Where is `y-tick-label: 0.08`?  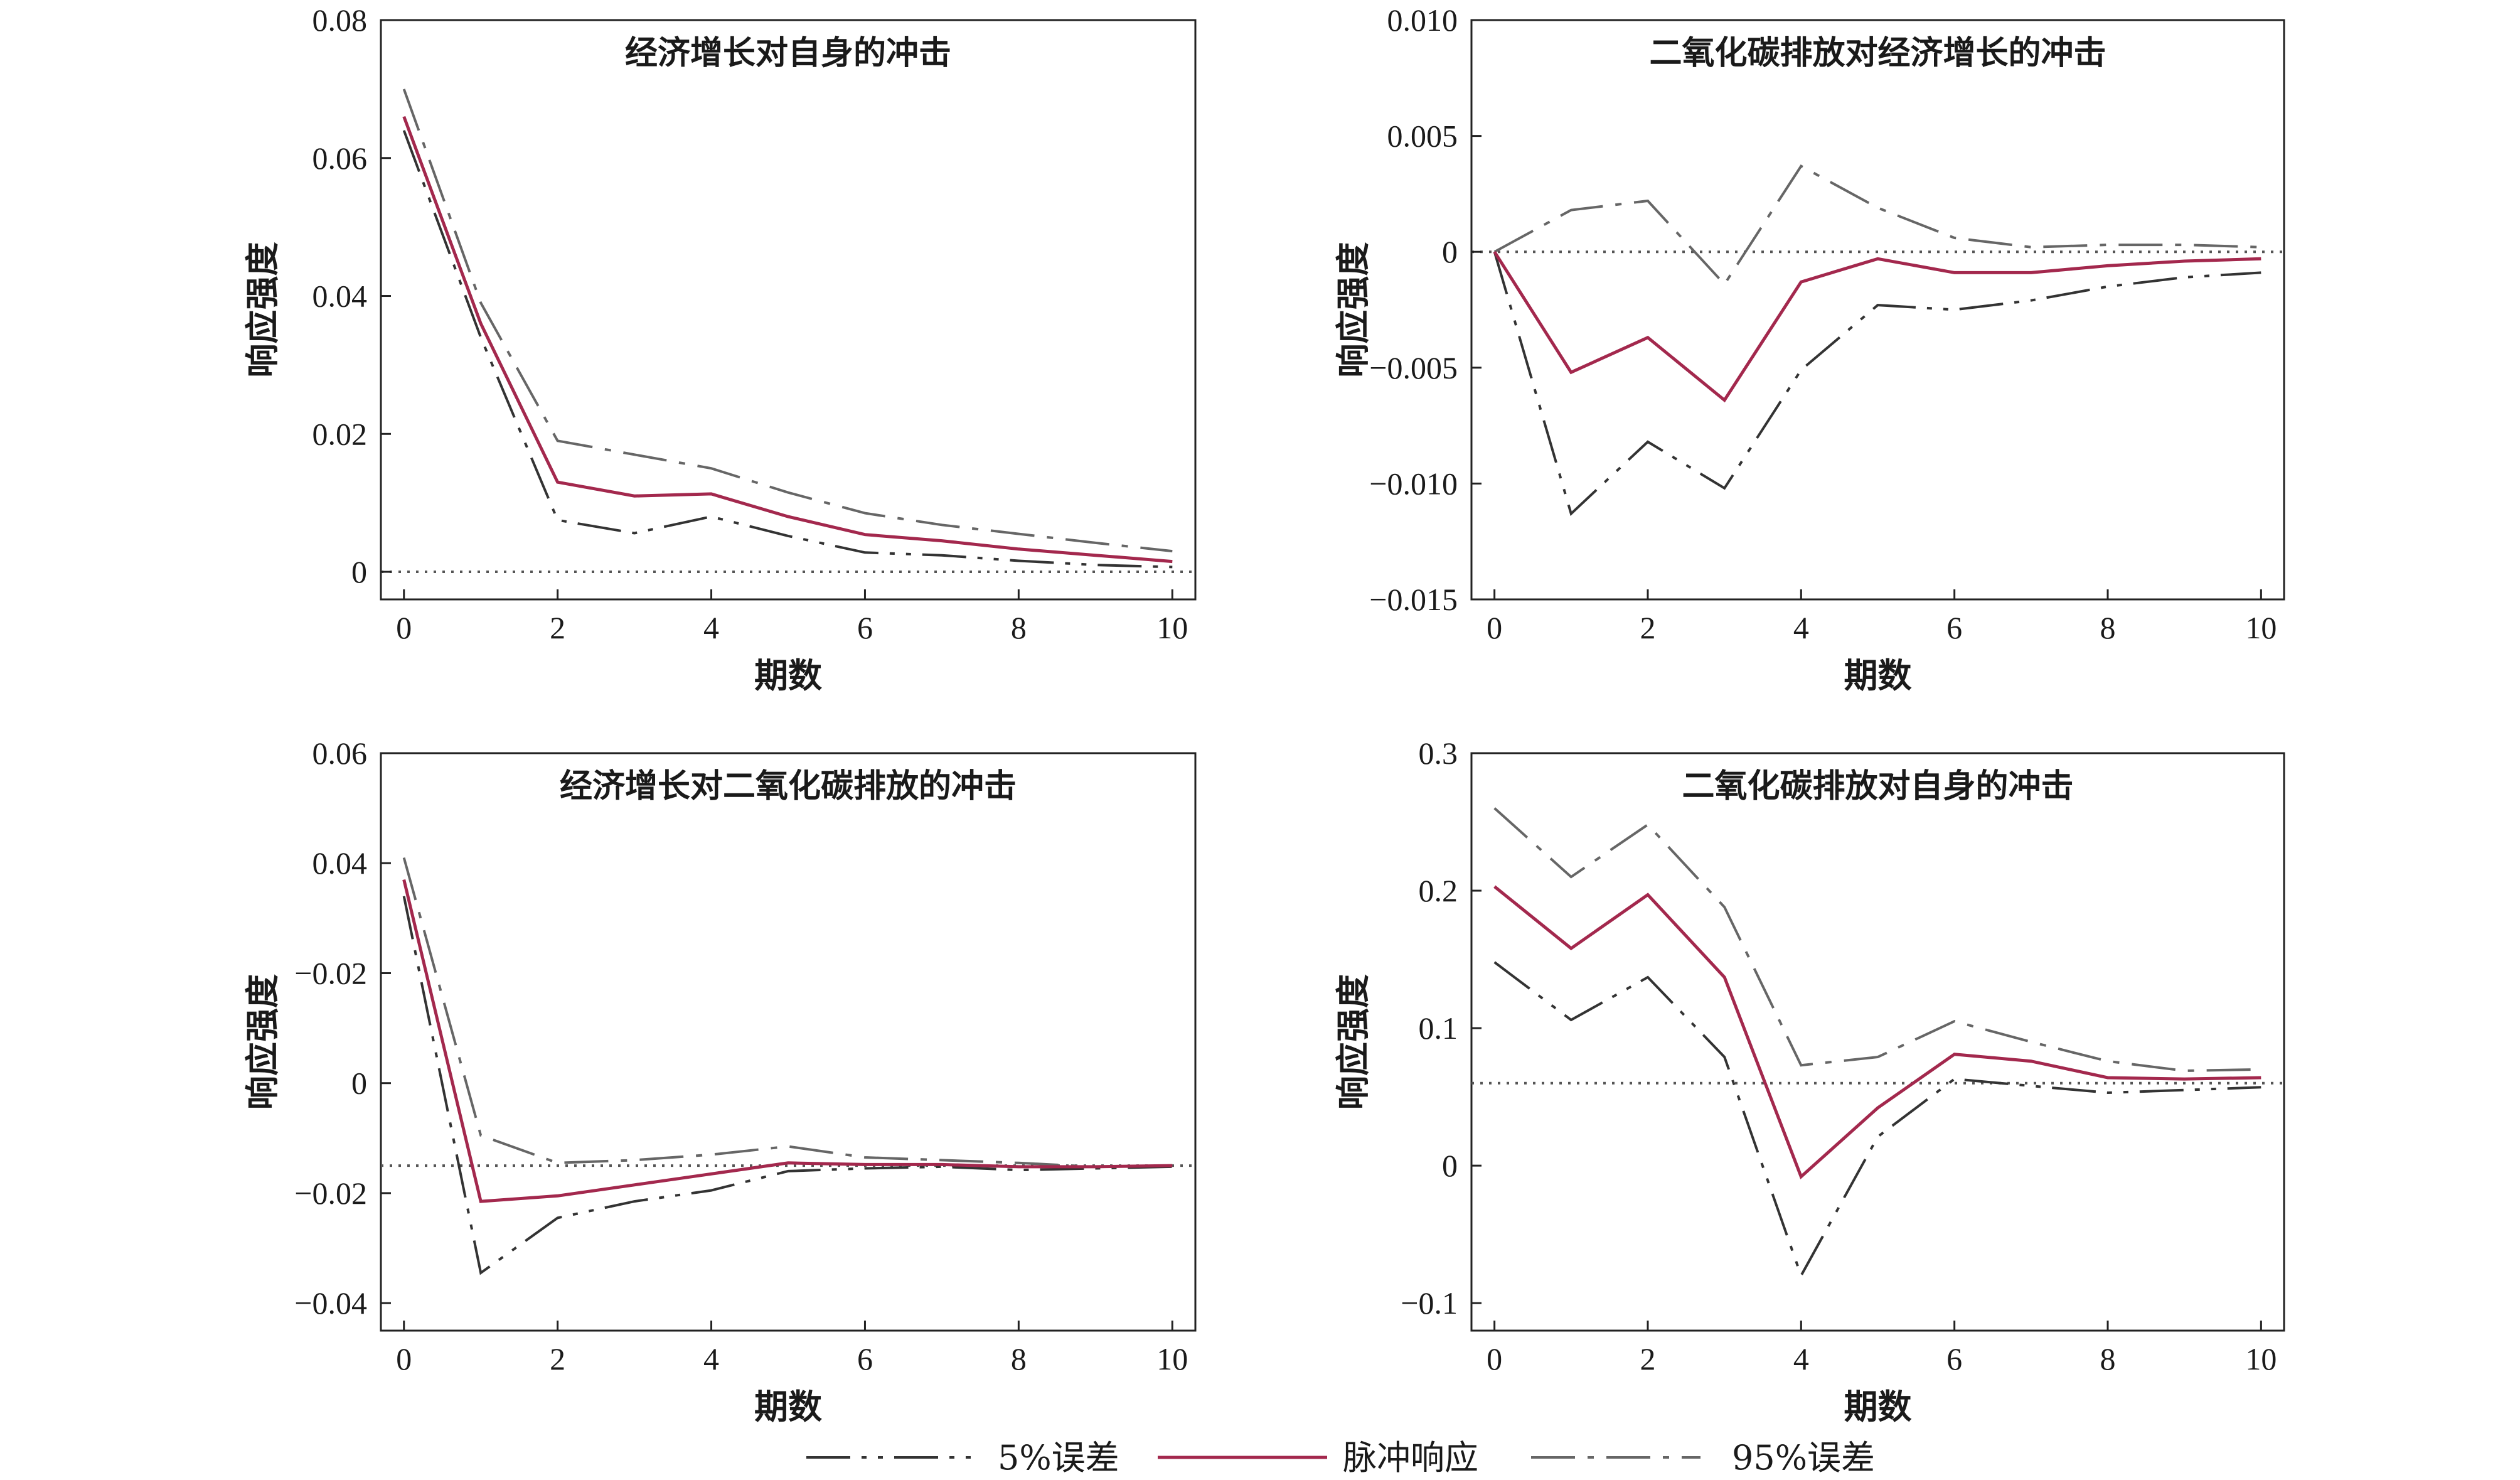 y-tick-label: 0.08 is located at coordinates (340, 20).